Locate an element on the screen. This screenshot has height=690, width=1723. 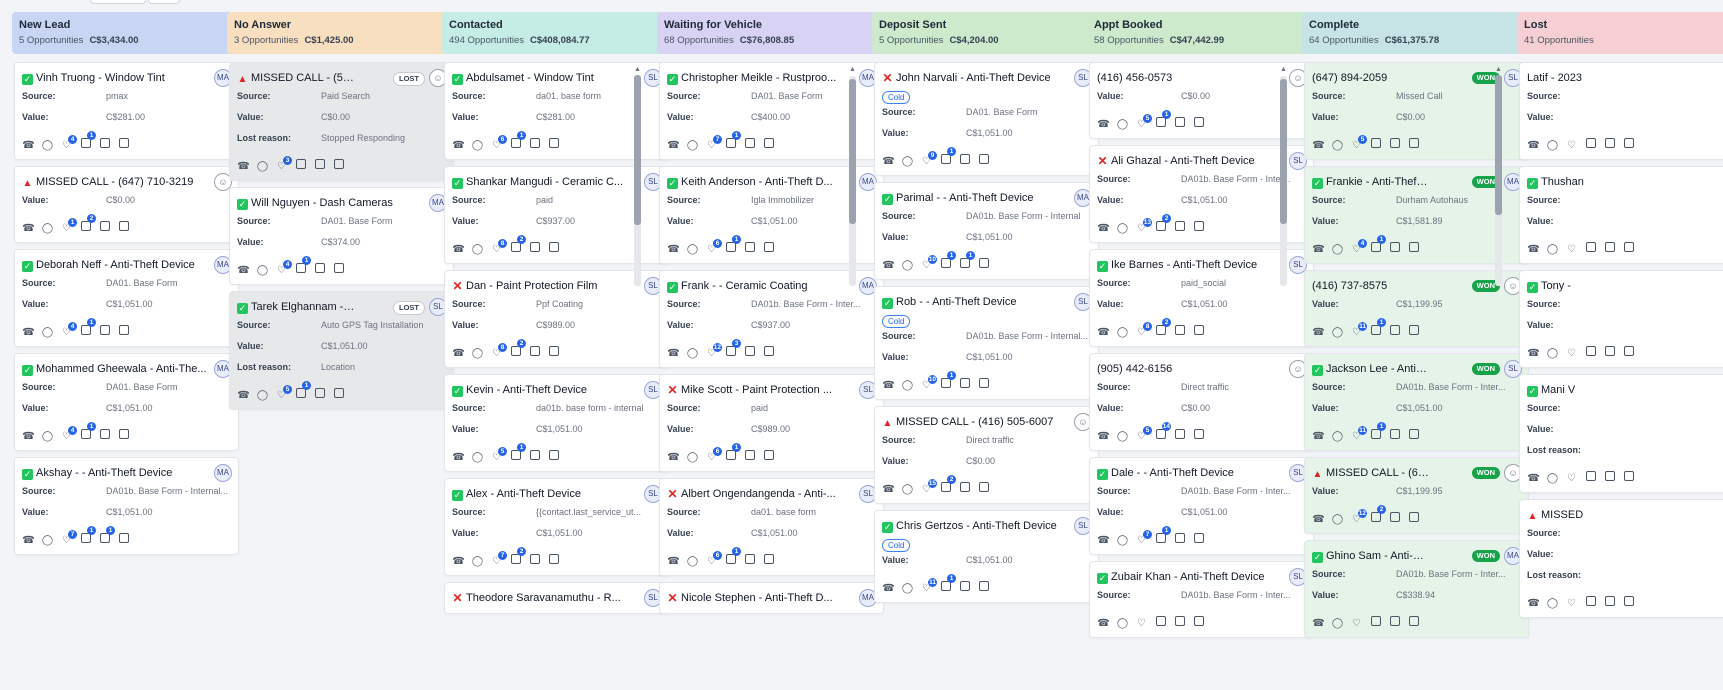
card-title: ✓ Kevin - Anti-Theft Device is located at coordinates (546, 390).